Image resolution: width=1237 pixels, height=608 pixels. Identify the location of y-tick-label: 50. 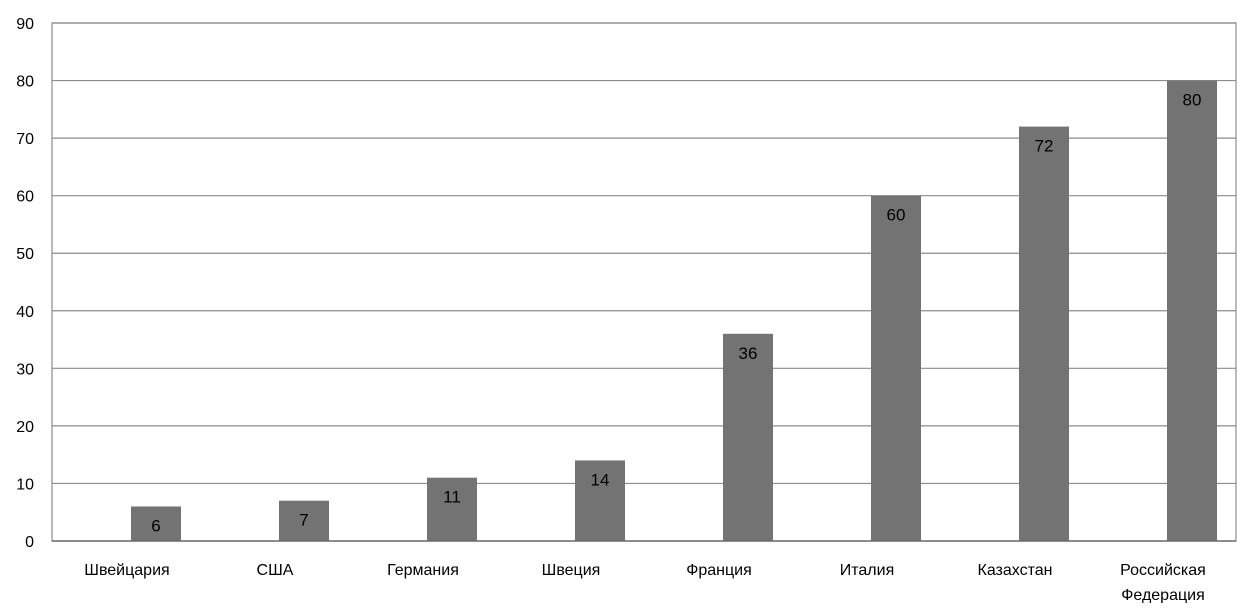
(25, 254).